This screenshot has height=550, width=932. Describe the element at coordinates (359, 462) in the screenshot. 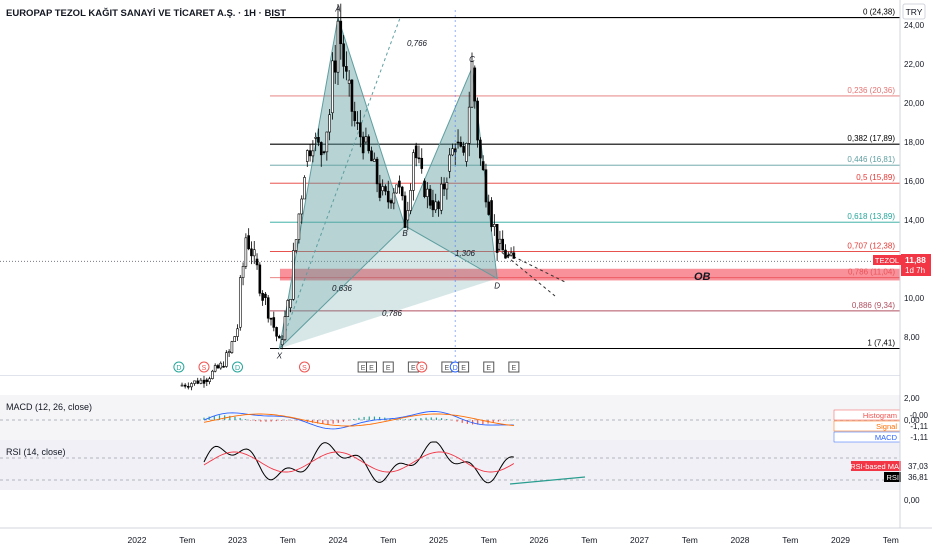

I see `rsi-ma-line` at that location.